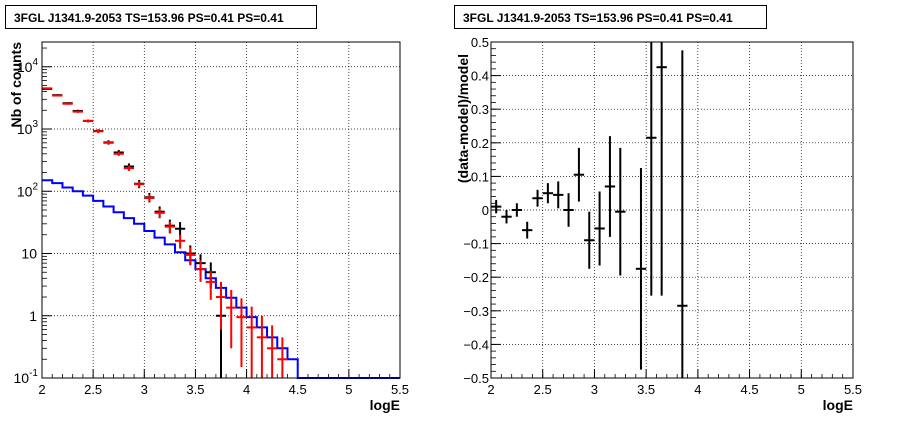 This screenshot has height=421, width=898. I want to click on left-y-tick-label: 1, so click(33, 316).